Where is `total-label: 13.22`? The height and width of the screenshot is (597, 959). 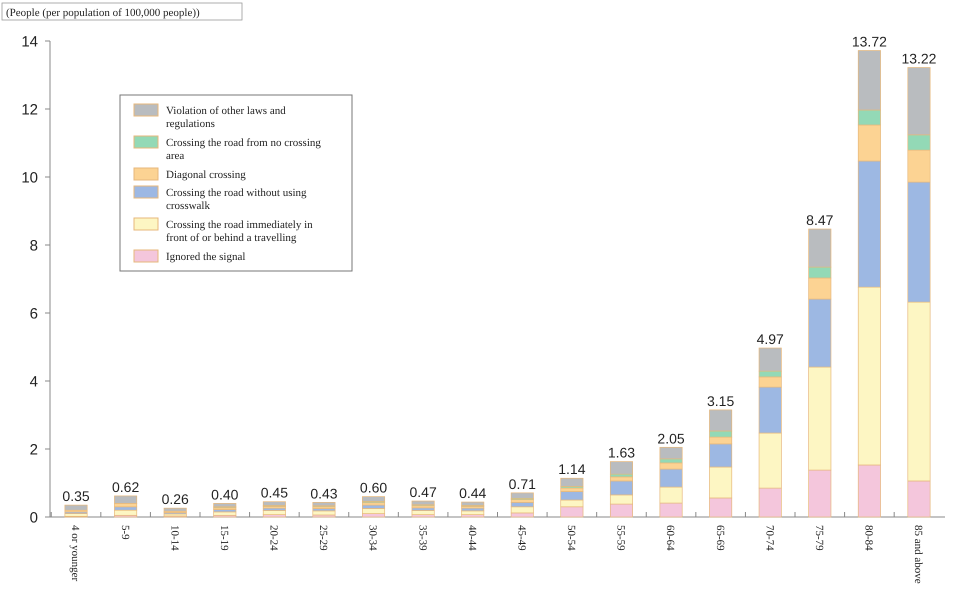
total-label: 13.22 is located at coordinates (919, 58).